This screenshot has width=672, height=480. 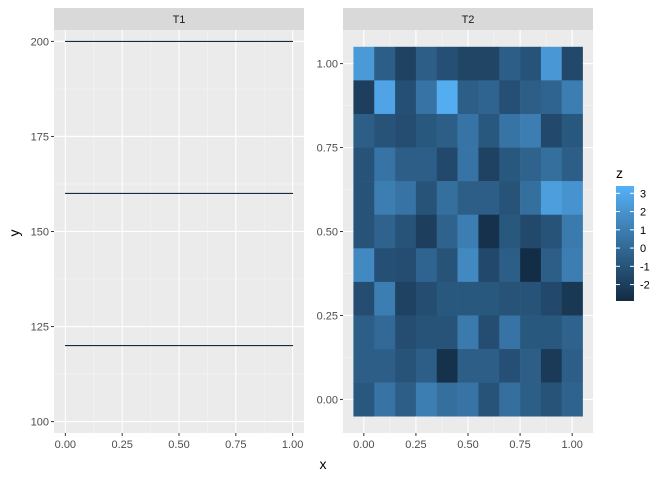 I want to click on legend-label: 1, so click(x=643, y=231).